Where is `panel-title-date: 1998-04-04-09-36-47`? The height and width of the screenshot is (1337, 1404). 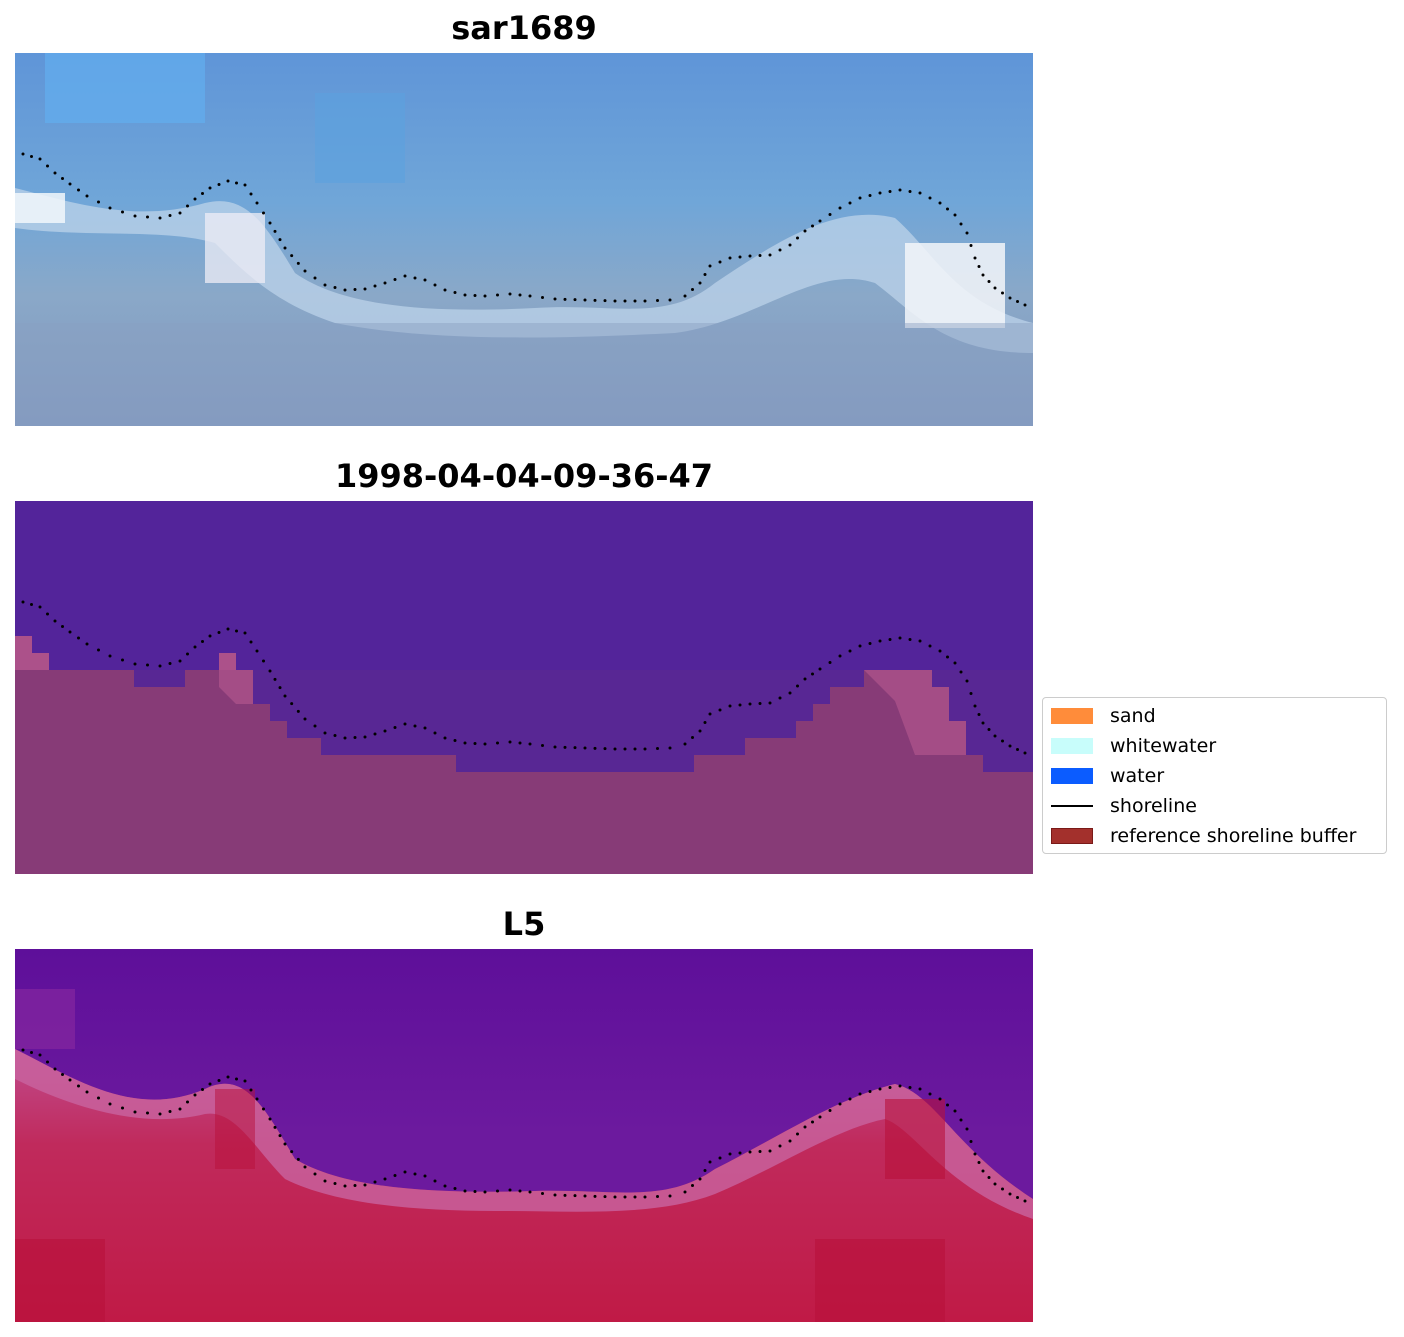
panel-title-date: 1998-04-04-09-36-47 is located at coordinates (524, 476).